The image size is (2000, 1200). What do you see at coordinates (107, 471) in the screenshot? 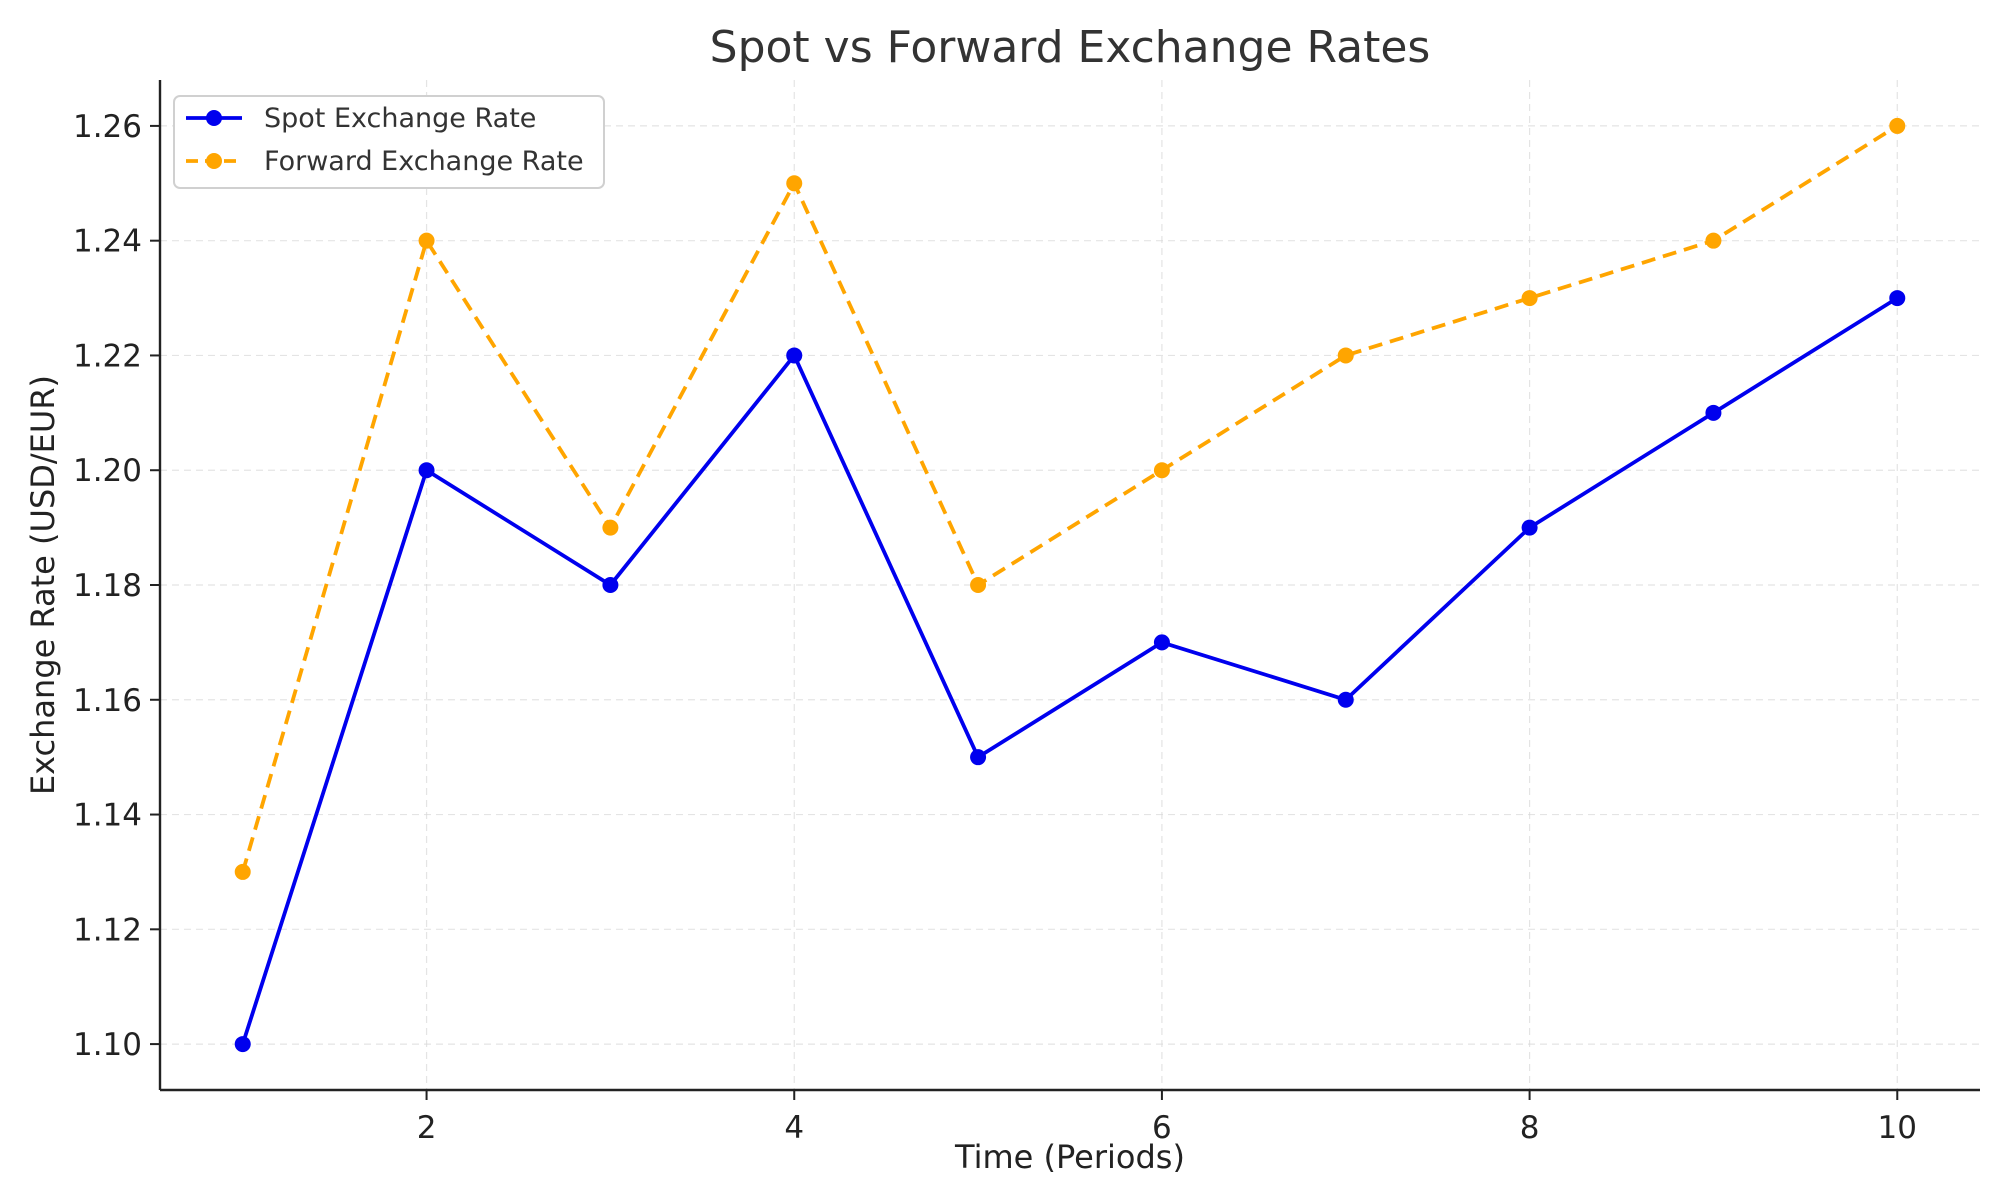
I see `y-tick-label: 1.20` at bounding box center [107, 471].